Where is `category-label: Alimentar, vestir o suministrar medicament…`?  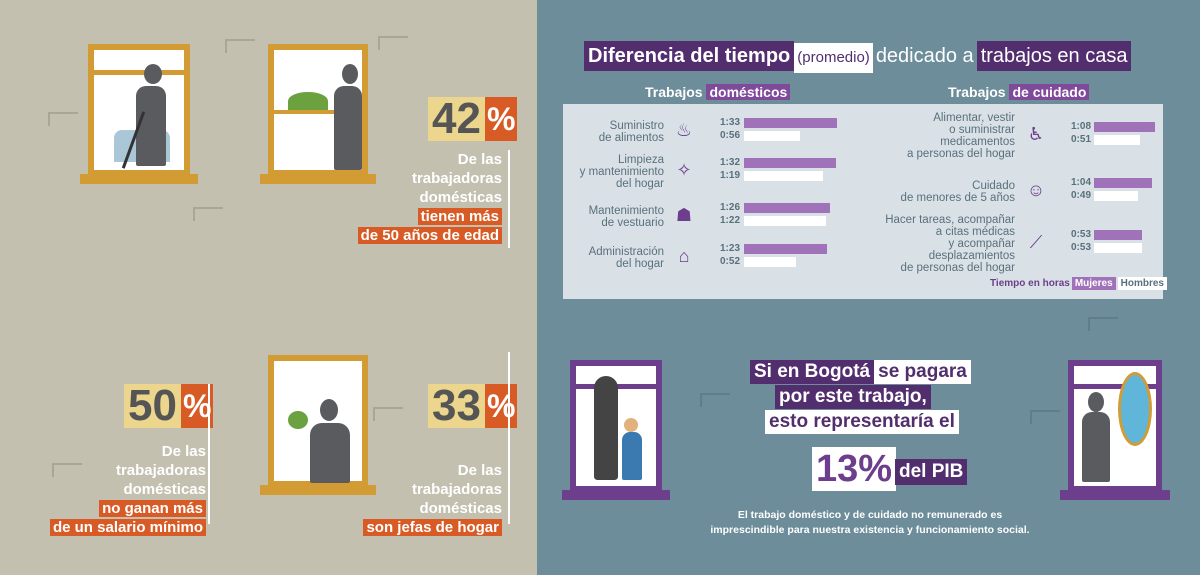
category-label: Alimentar, vestir o suministrar medicament… is located at coordinates (960, 136).